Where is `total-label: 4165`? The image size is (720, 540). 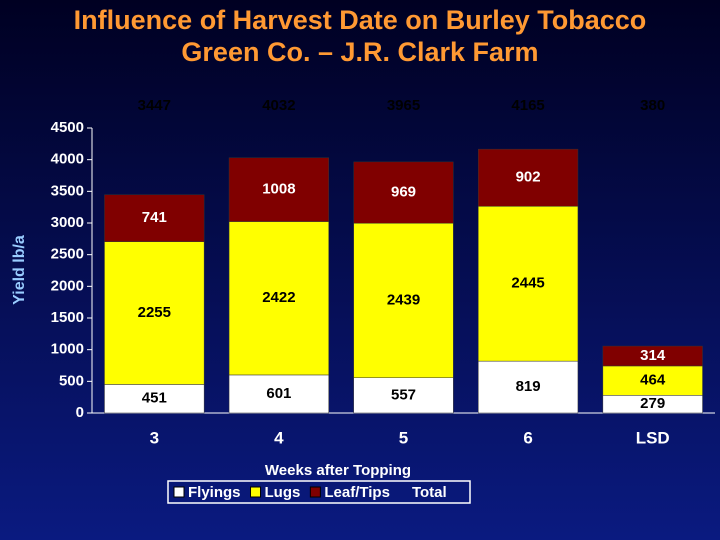
total-label: 4165 is located at coordinates (527, 105).